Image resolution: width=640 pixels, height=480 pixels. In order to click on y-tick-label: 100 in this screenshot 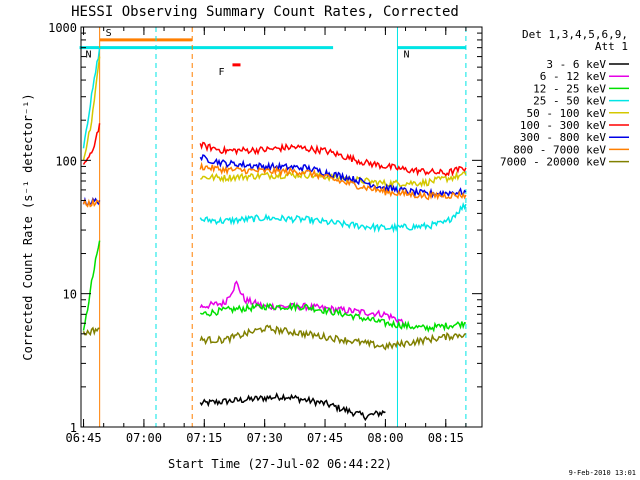, I will do `click(66, 161)`.